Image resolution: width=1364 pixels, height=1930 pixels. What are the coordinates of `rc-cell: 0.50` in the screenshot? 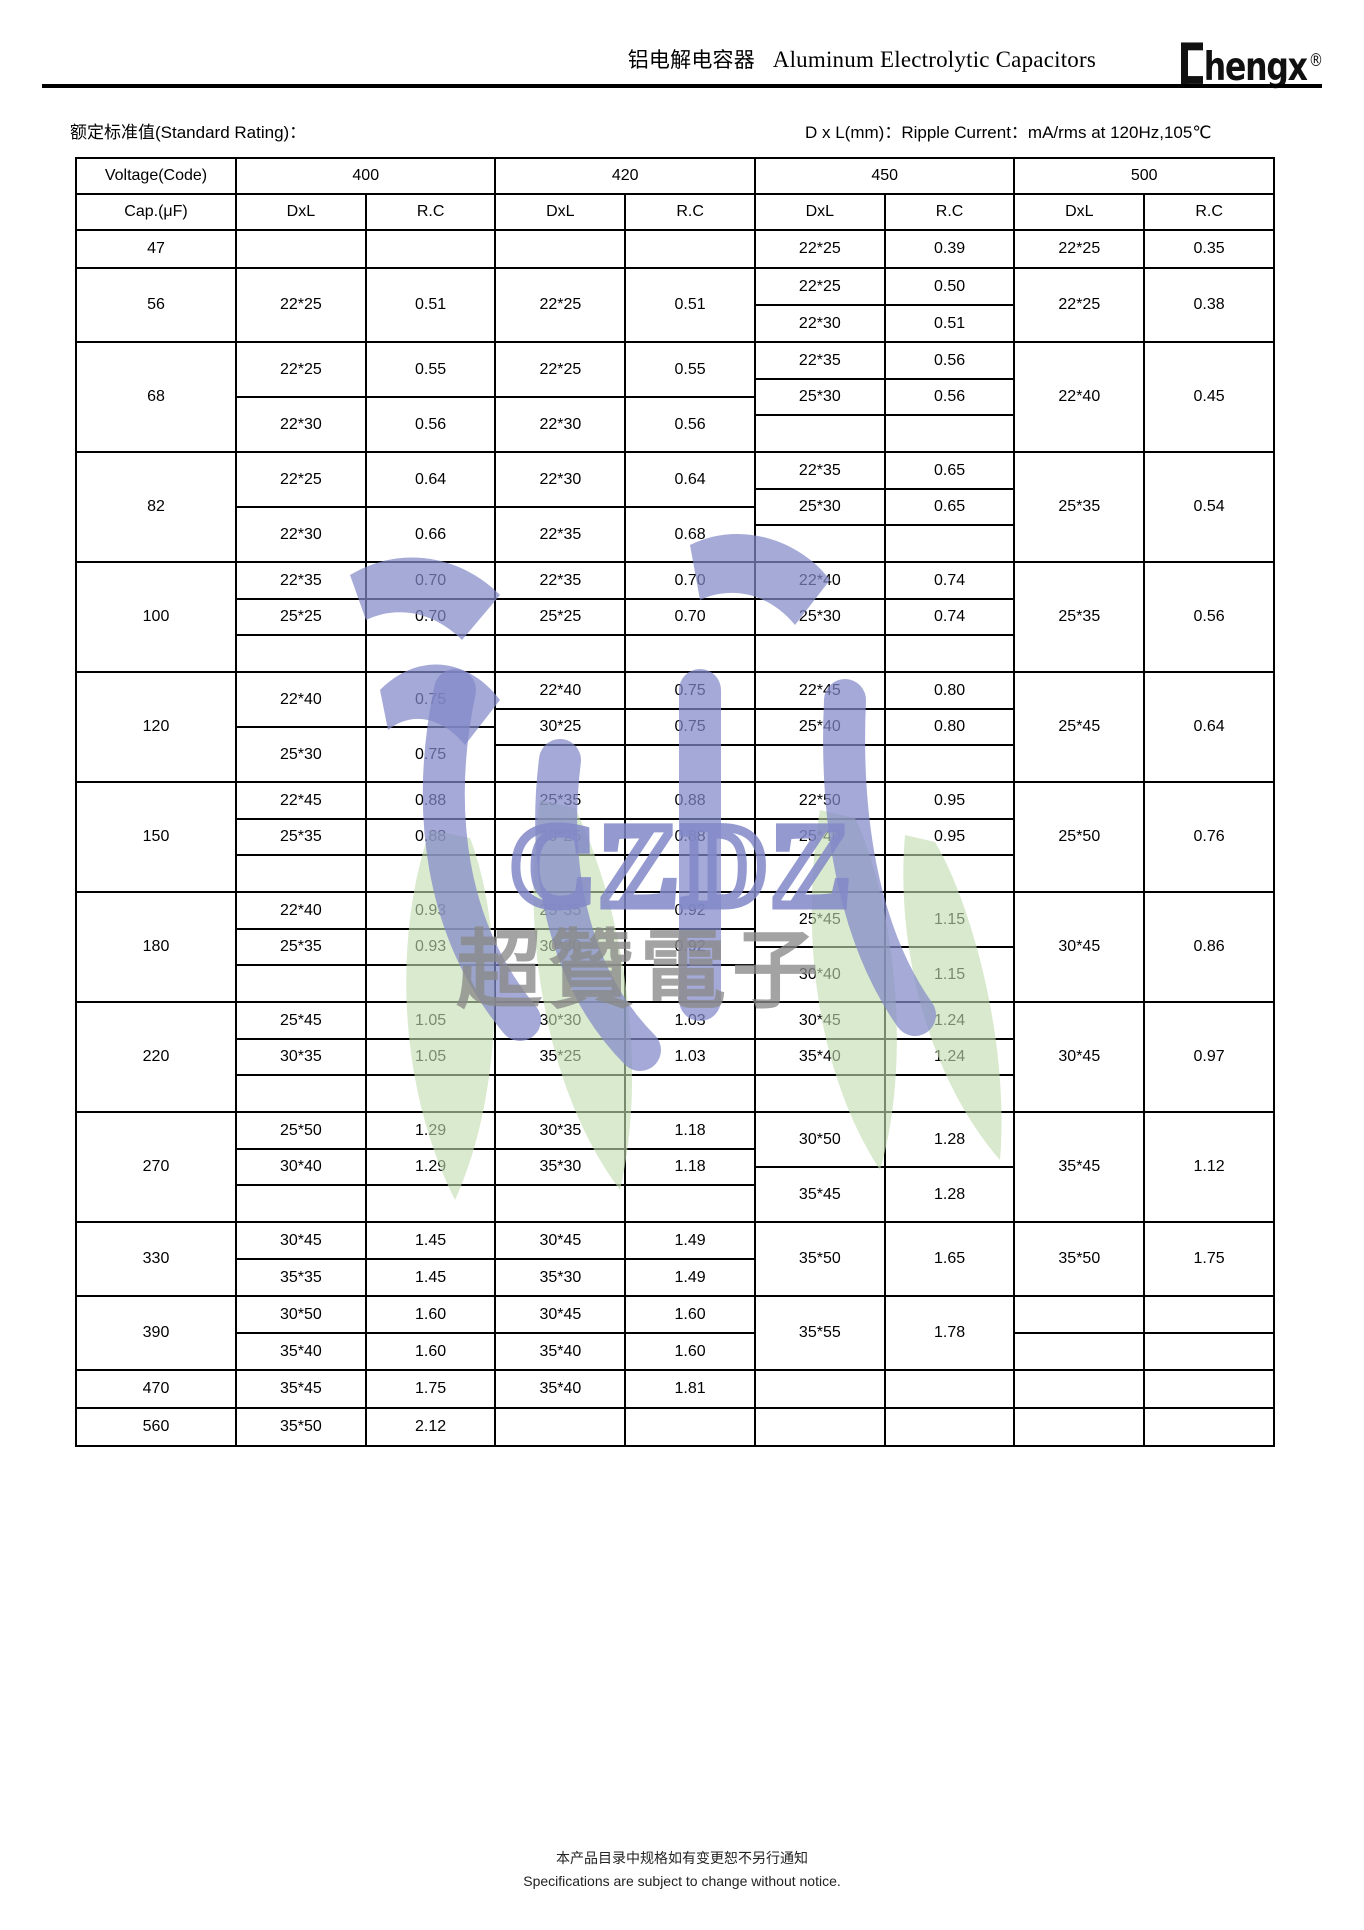 It's located at (949, 287).